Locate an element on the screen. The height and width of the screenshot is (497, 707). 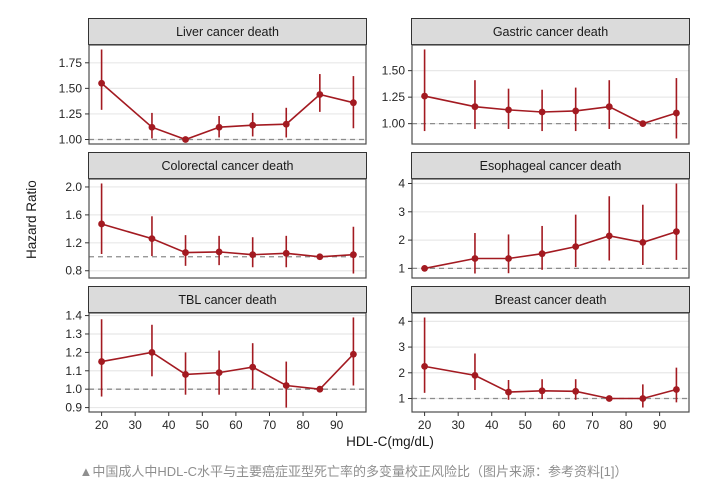
panel-esophageal-cancer-death: Esophageal cancer death 1 2 3 4 is located at coordinates (528, 215).